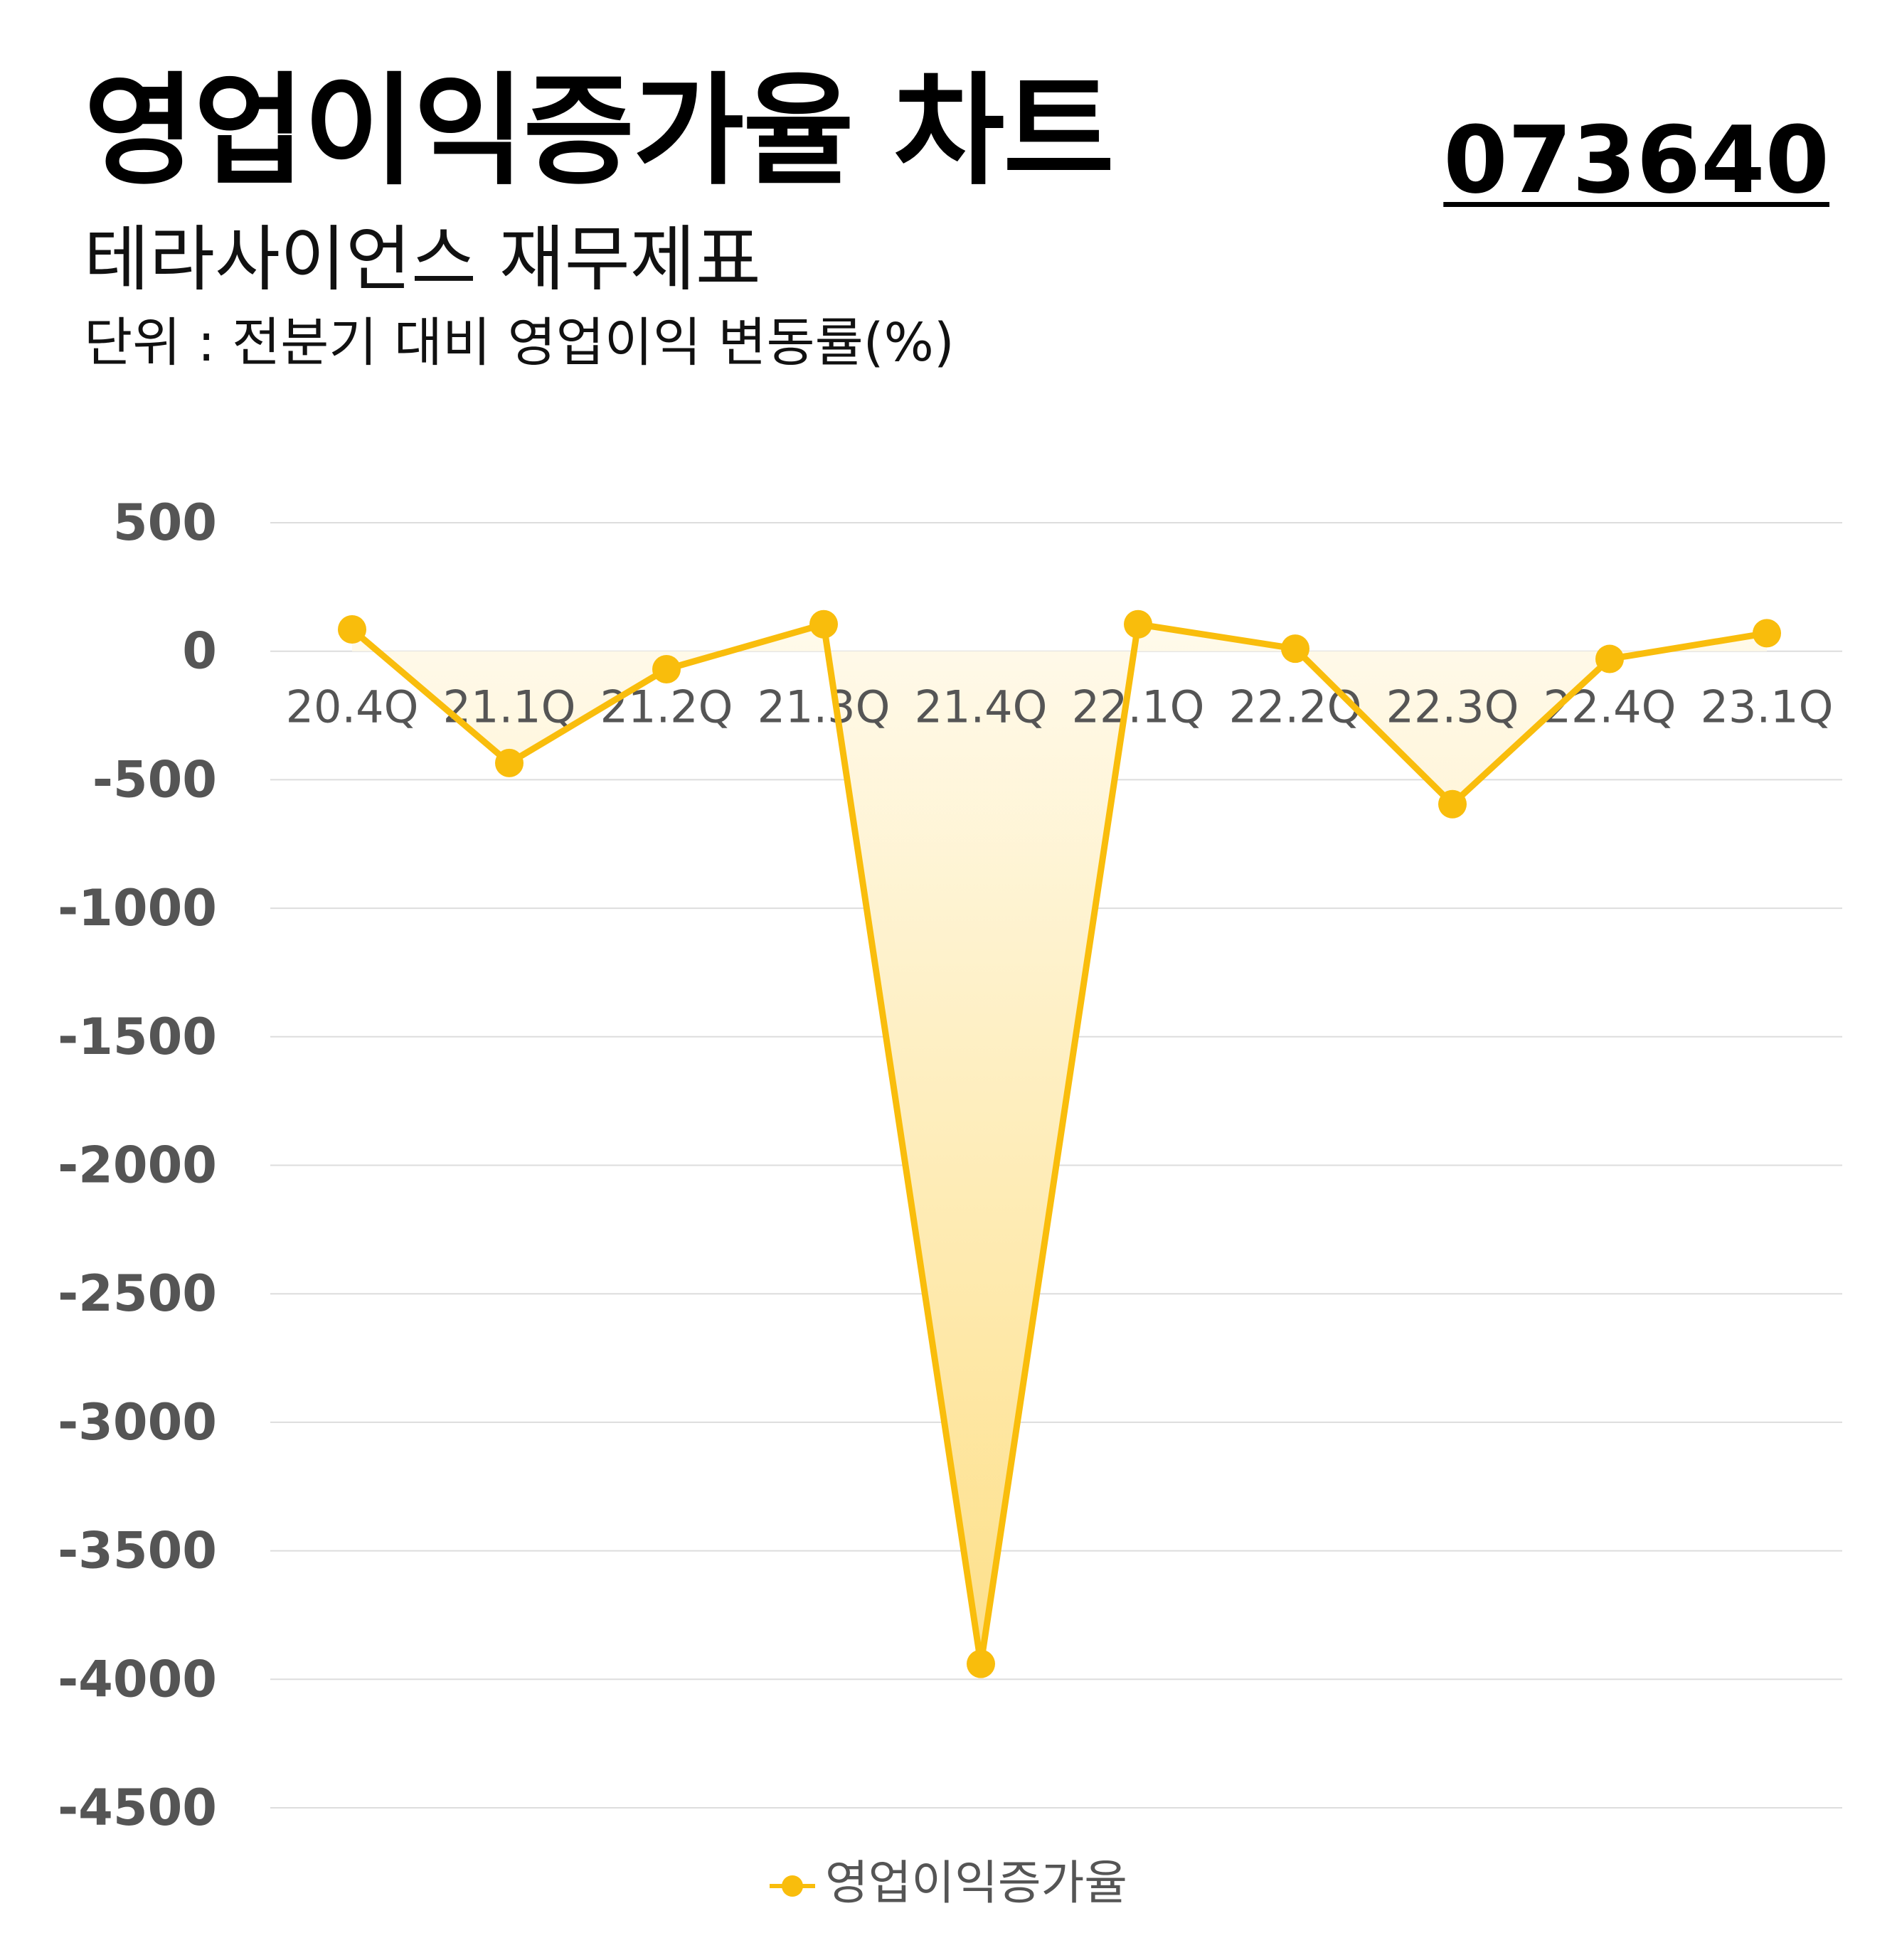  What do you see at coordinates (352, 707) in the screenshot?
I see `x-tick-label: 20.4Q` at bounding box center [352, 707].